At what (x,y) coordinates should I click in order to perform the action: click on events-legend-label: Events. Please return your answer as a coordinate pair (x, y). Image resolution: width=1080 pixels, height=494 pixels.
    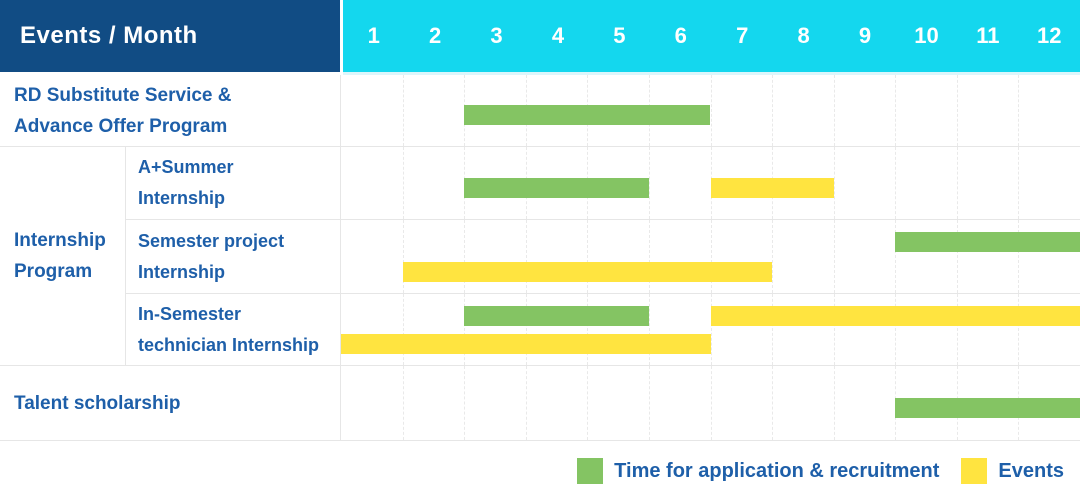
    Looking at the image, I should click on (1031, 470).